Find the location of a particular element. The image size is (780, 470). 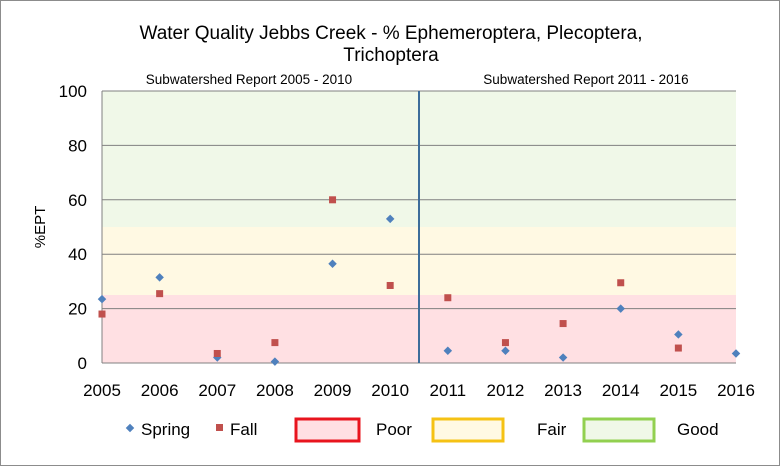

x-tick-label-2009: 2009 is located at coordinates (333, 390).